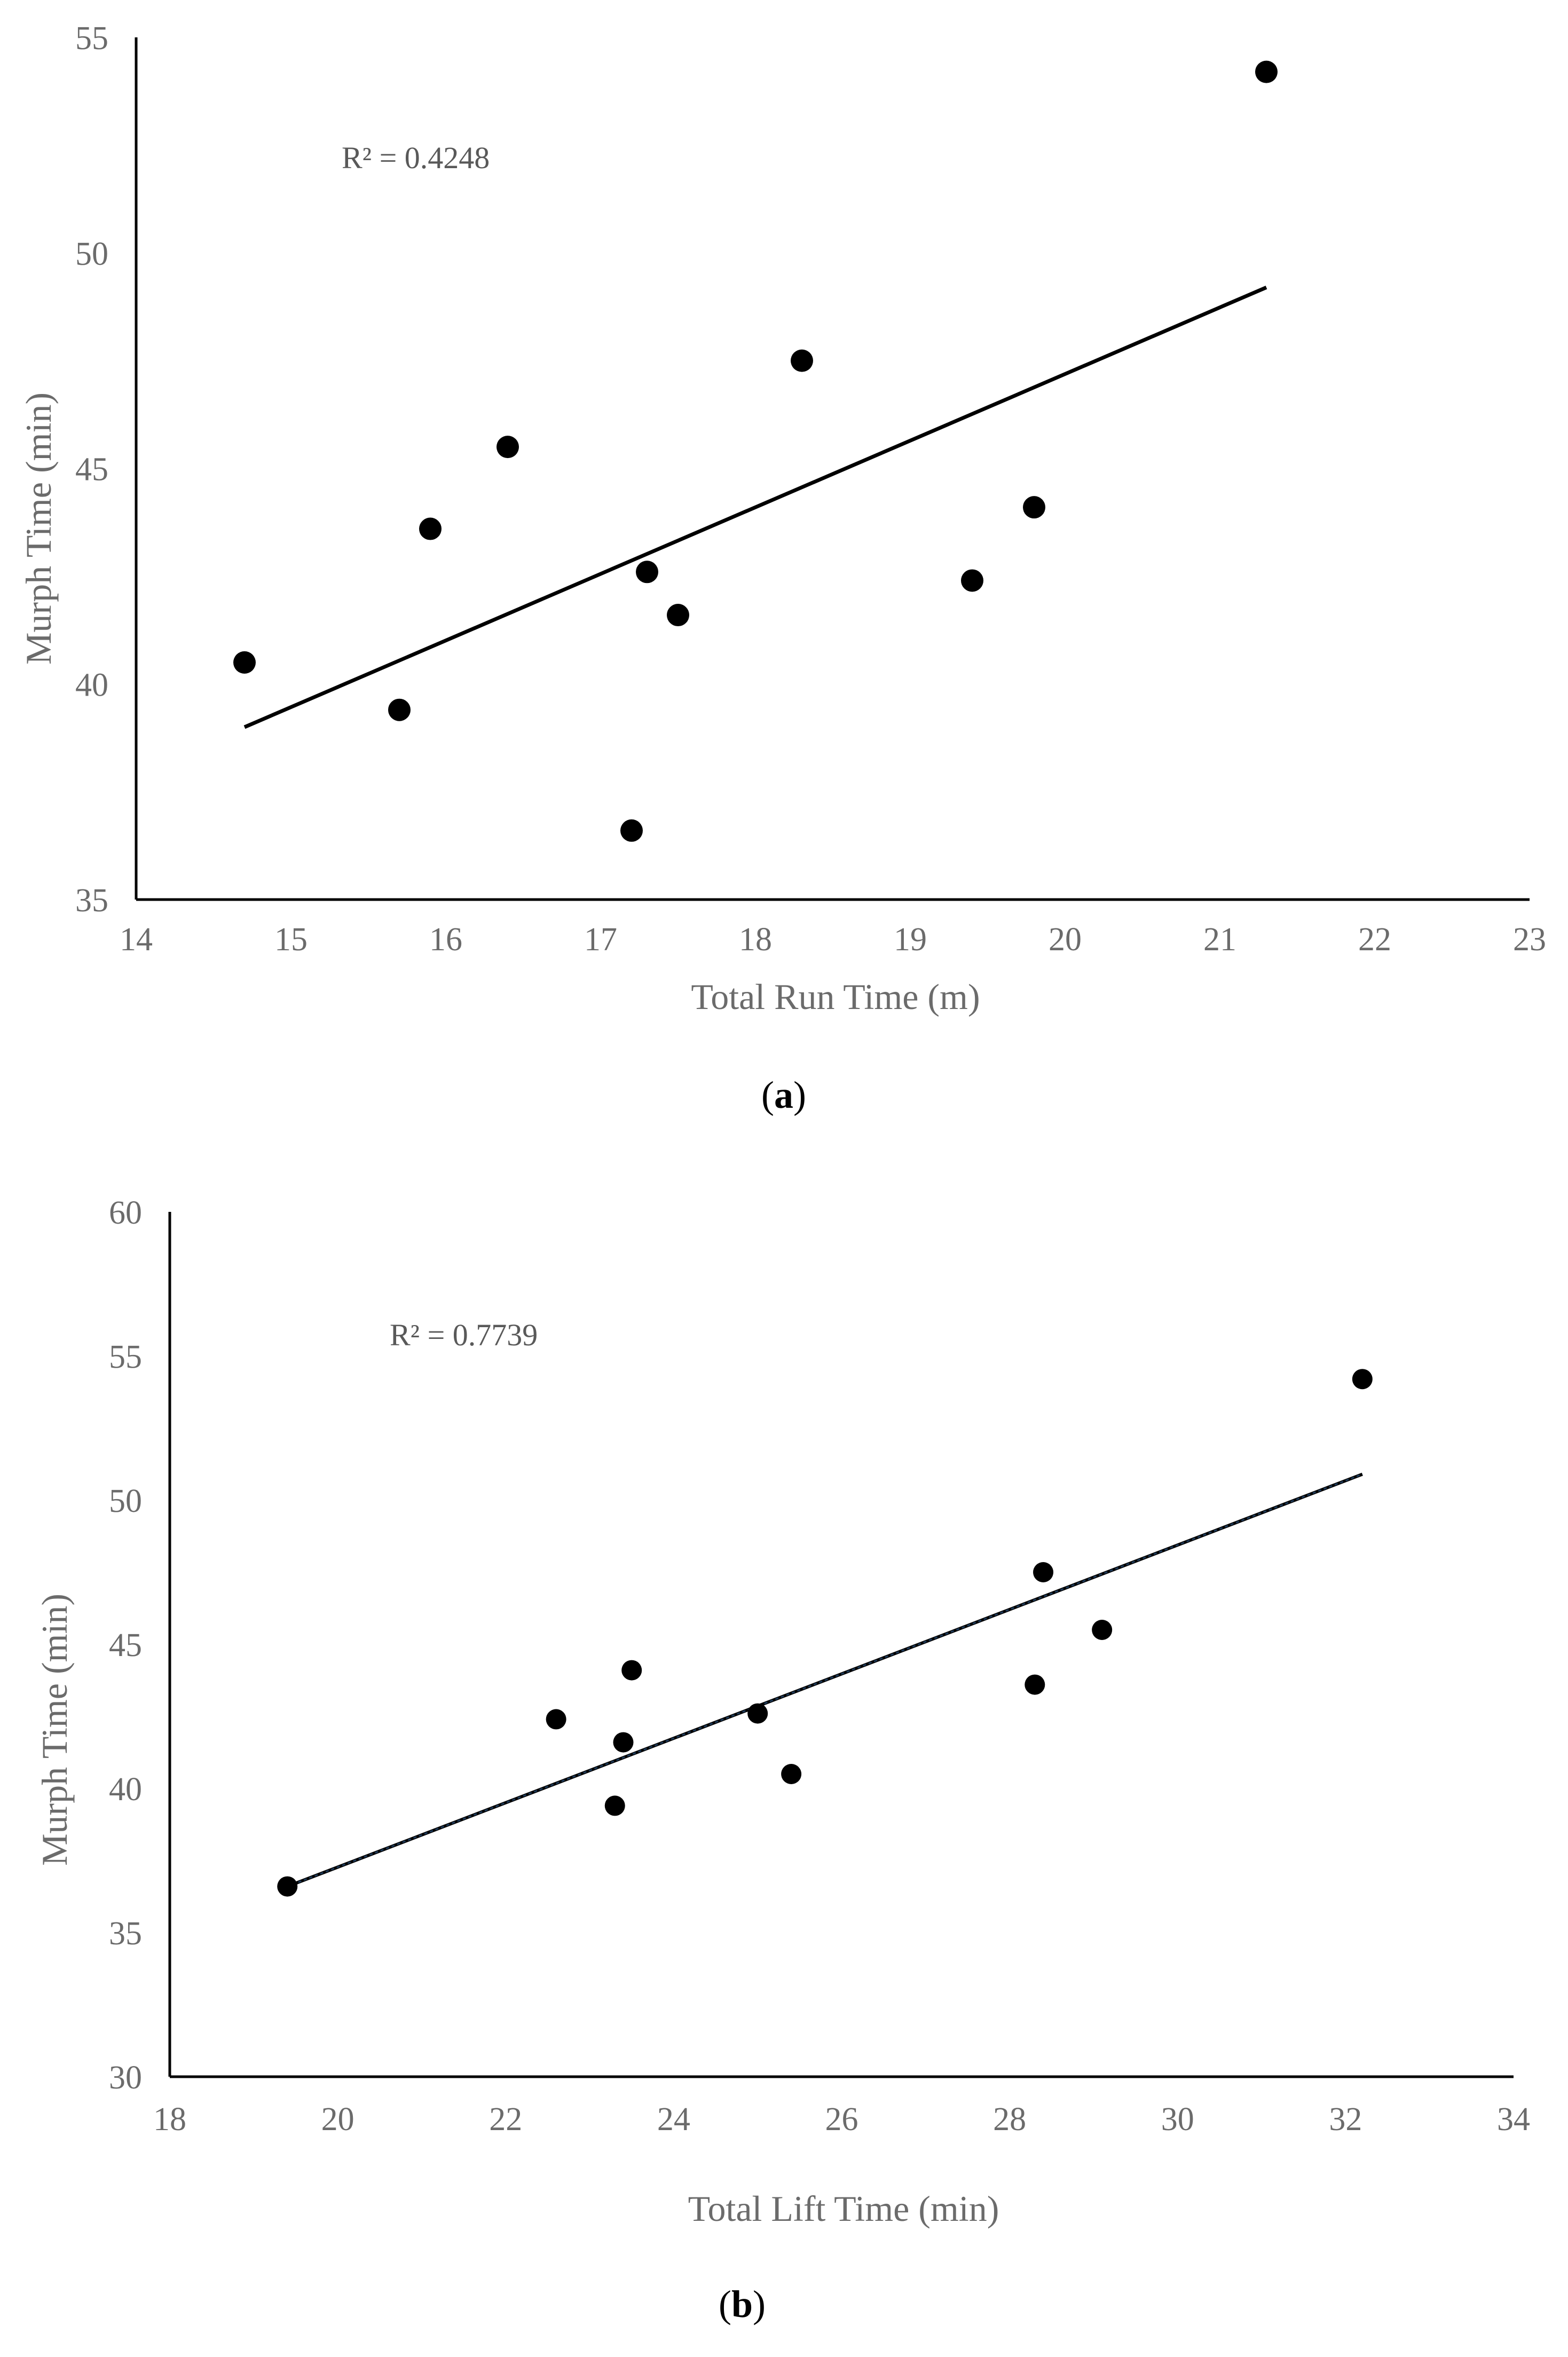 The height and width of the screenshot is (2357, 1568). I want to click on caption-letter: a, so click(783, 1095).